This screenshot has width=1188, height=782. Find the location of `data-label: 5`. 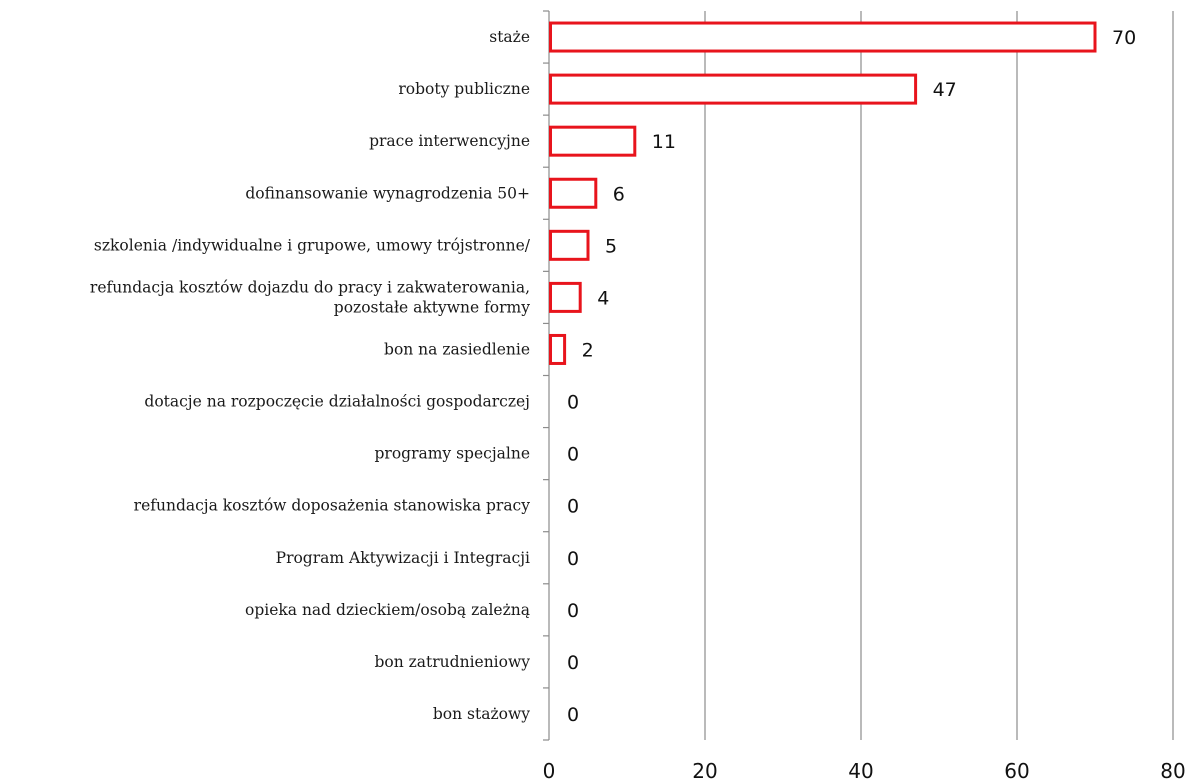

data-label: 5 is located at coordinates (611, 246).